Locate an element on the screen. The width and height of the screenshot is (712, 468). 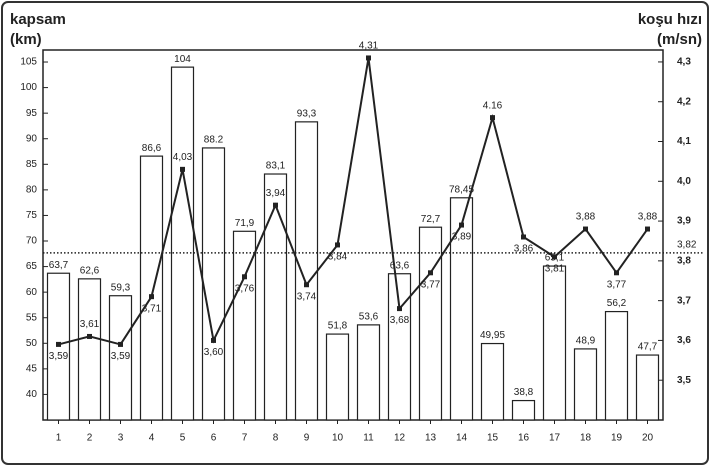
y2-tick-label: 4,1 is located at coordinates (684, 141).